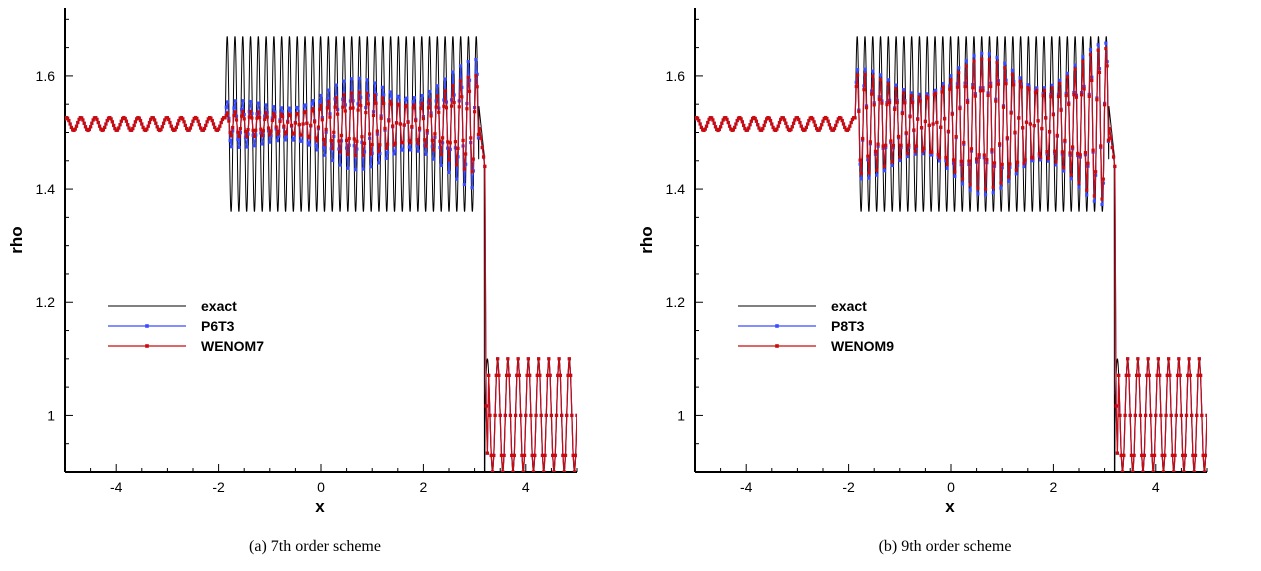 This screenshot has width=1261, height=571. Describe the element at coordinates (951, 487) in the screenshot. I see `x-tick-label: 0` at that location.